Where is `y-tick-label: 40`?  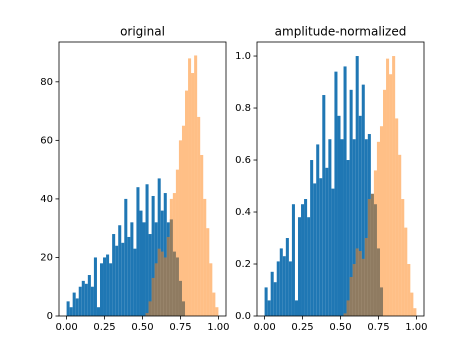
y-tick-label: 40 is located at coordinates (46, 199).